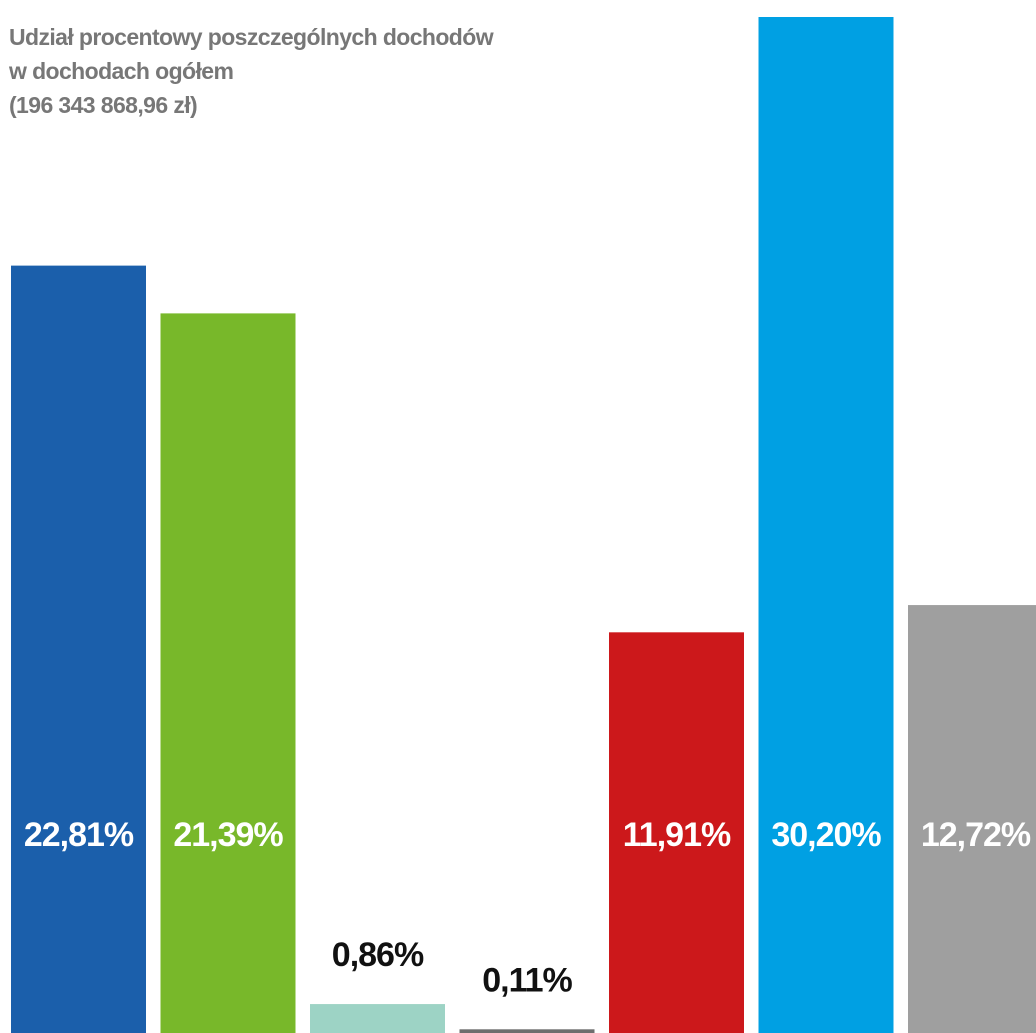 The width and height of the screenshot is (1036, 1033). Describe the element at coordinates (976, 835) in the screenshot. I see `bar-7-value-label: 12,72%` at that location.